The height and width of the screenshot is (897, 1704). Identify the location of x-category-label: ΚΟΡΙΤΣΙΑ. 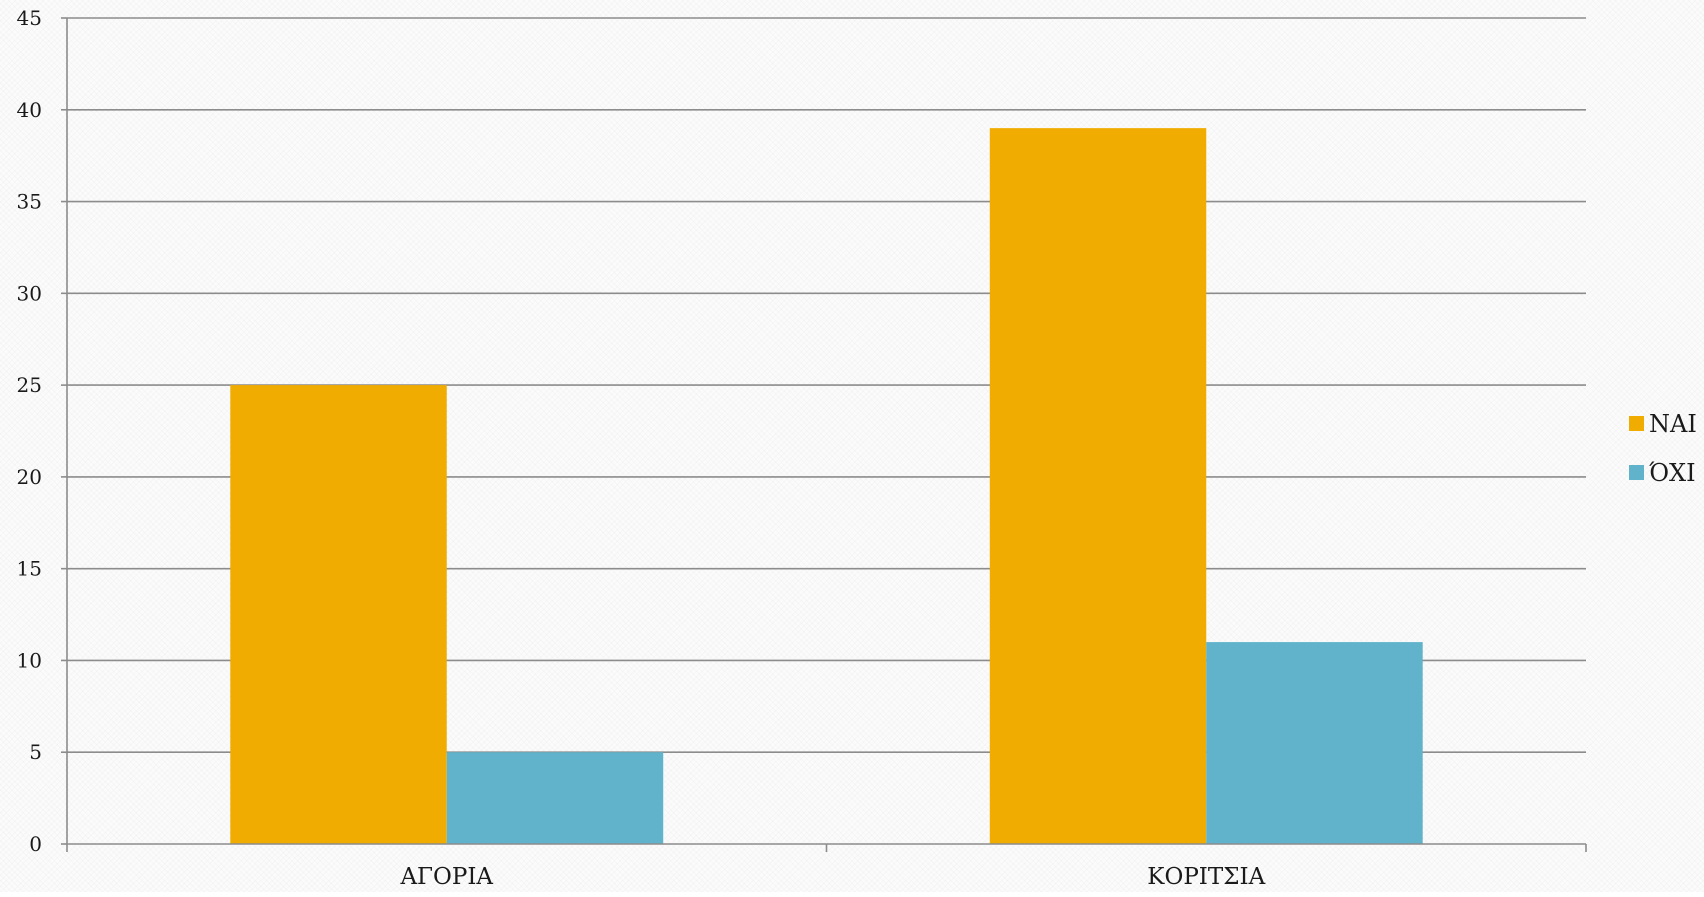
(1206, 877).